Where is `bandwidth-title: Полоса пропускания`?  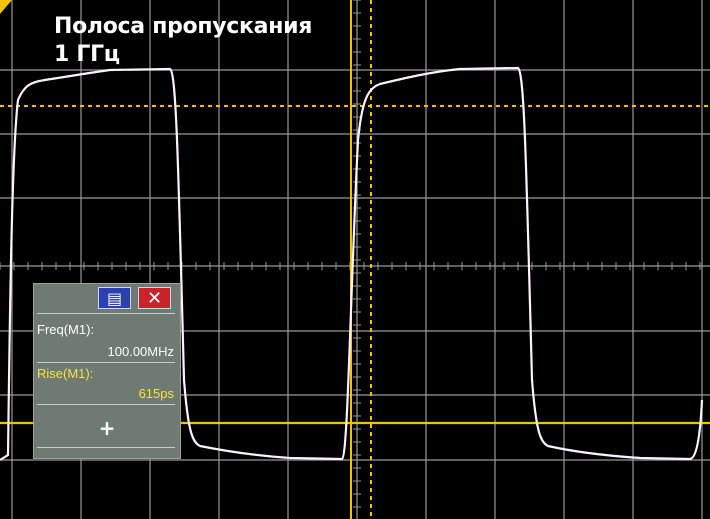 bandwidth-title: Полоса пропускания is located at coordinates (183, 26).